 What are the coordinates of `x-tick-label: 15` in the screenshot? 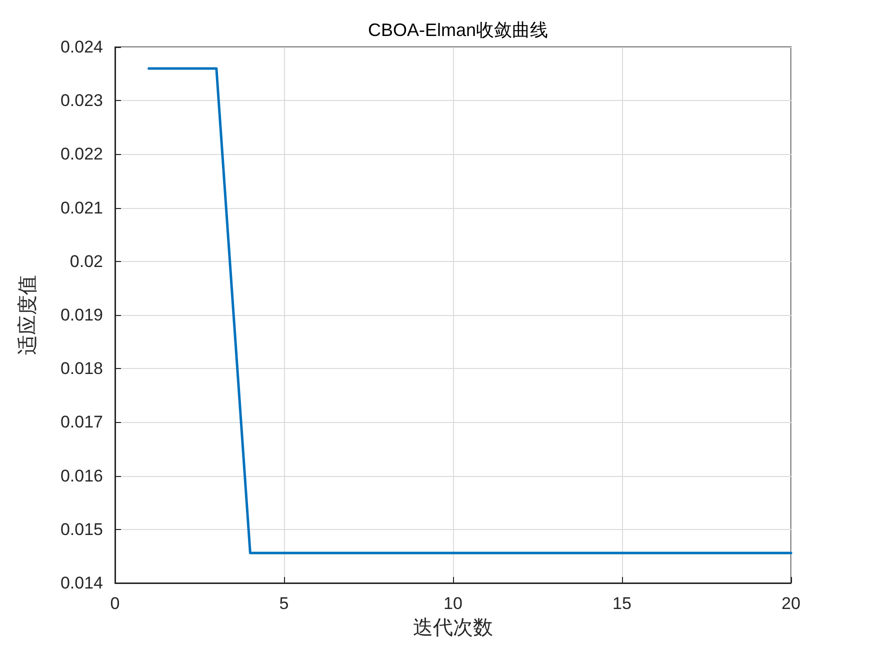 It's located at (622, 603).